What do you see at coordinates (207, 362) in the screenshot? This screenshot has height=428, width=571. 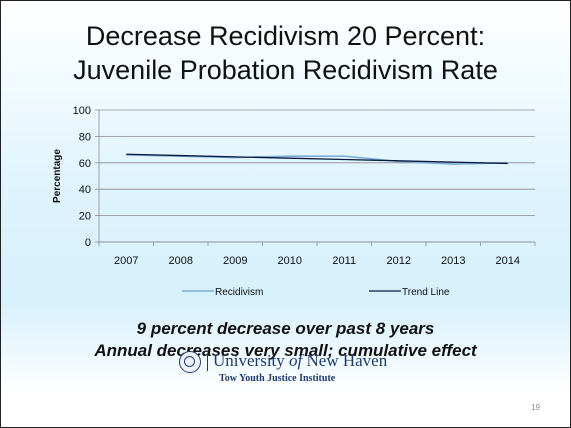 I see `logo-divider` at bounding box center [207, 362].